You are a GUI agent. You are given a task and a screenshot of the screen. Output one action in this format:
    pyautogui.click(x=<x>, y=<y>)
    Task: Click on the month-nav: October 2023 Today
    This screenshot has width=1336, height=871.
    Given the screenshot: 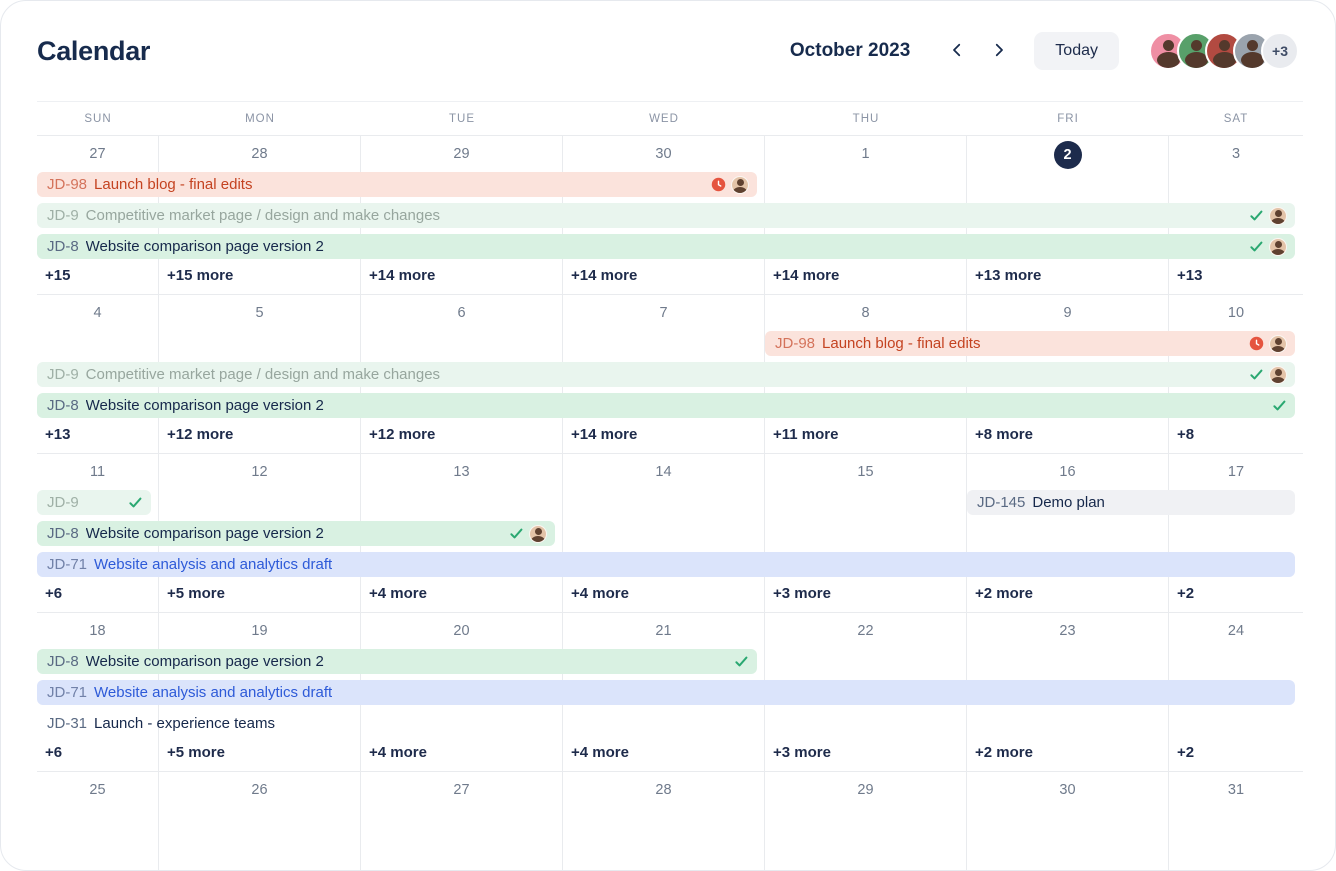 What is the action you would take?
    pyautogui.click(x=954, y=51)
    